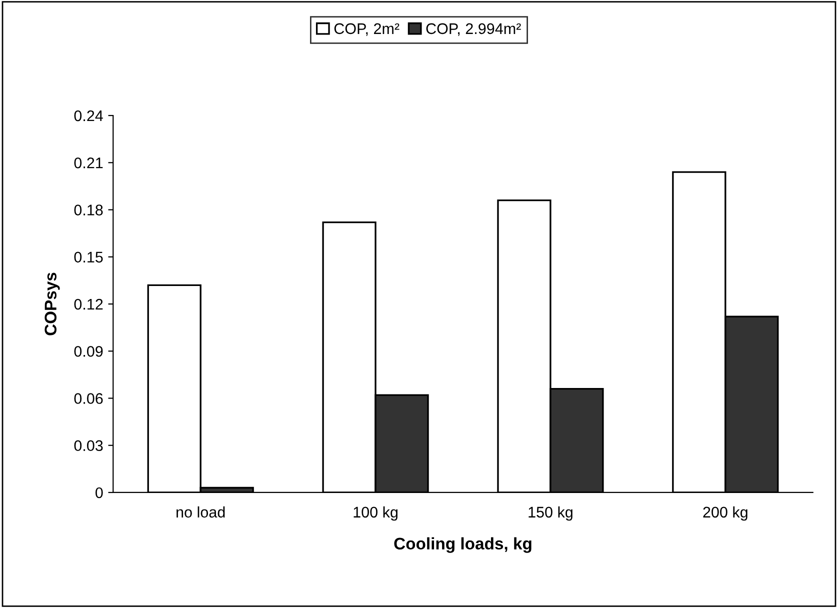 The width and height of the screenshot is (838, 608). What do you see at coordinates (88, 351) in the screenshot?
I see `y-tick-label: 0.09` at bounding box center [88, 351].